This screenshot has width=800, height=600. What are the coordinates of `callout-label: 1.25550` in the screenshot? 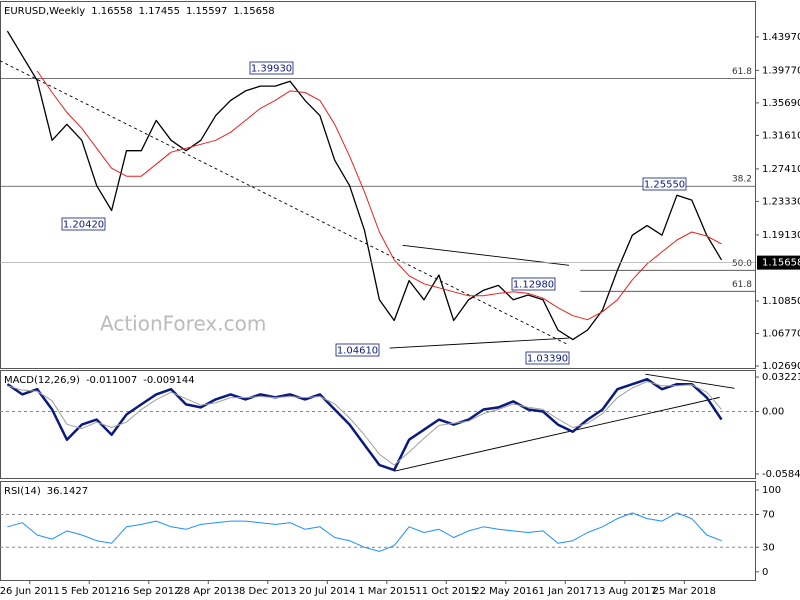 It's located at (664, 185).